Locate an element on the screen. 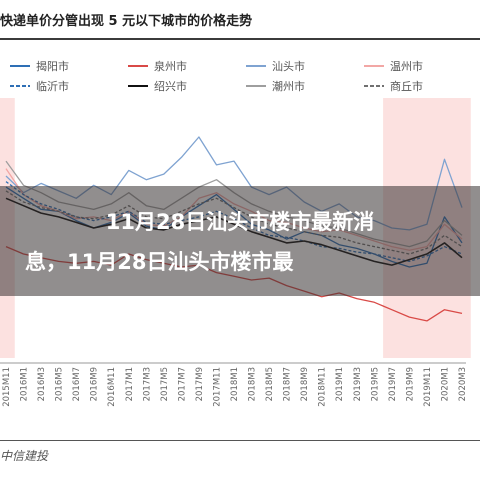 The image size is (480, 480). x-tick-label: 2018M7 is located at coordinates (288, 384).